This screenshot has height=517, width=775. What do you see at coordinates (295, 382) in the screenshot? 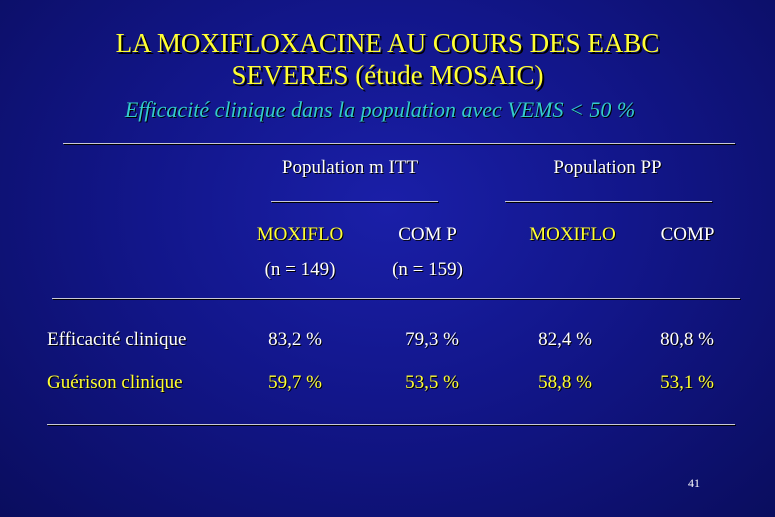
I see `table-cell: 59,7 %` at bounding box center [295, 382].